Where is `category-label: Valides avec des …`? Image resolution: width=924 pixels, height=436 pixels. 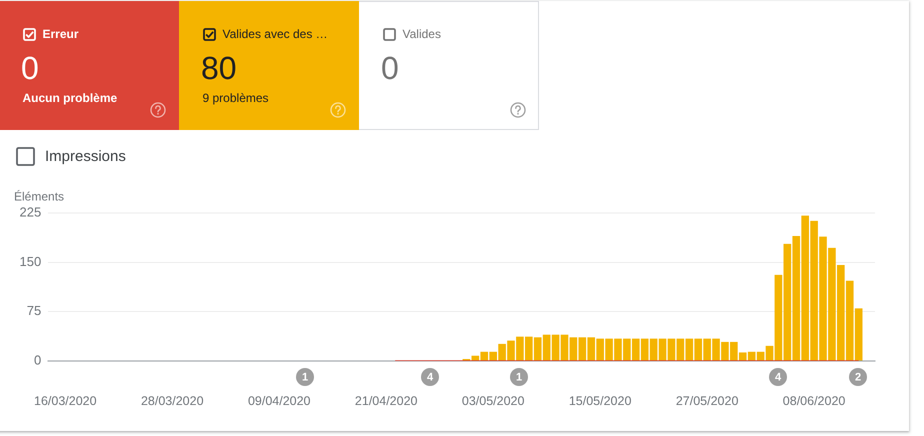
category-label: Valides avec des … is located at coordinates (275, 34).